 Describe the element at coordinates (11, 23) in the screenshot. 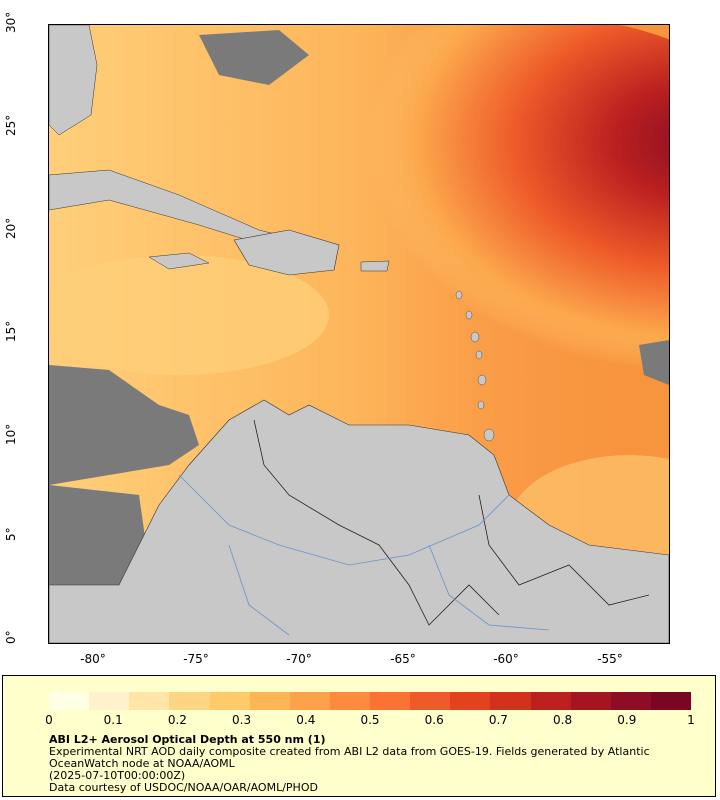

I see `y-tick-30: 30°` at that location.